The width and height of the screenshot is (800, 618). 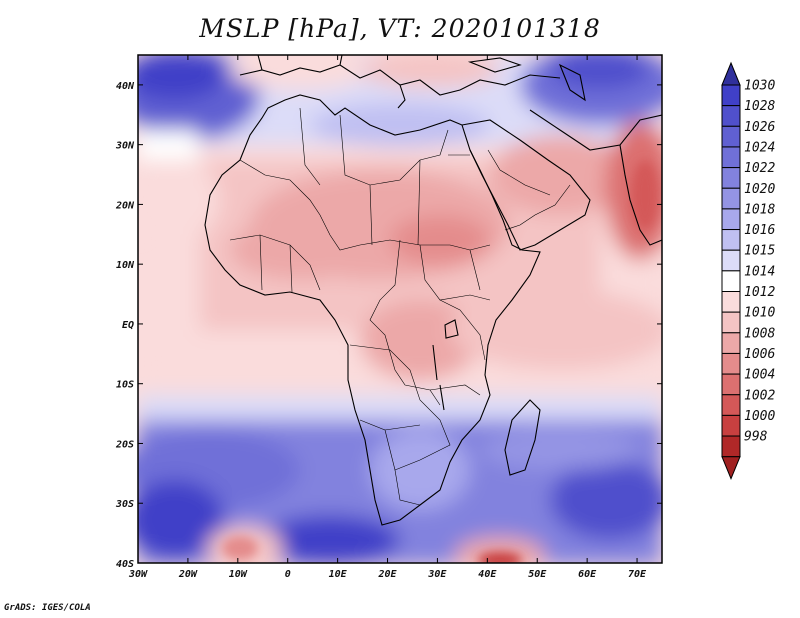 What do you see at coordinates (125, 146) in the screenshot?
I see `y-tick-label: 30N` at bounding box center [125, 146].